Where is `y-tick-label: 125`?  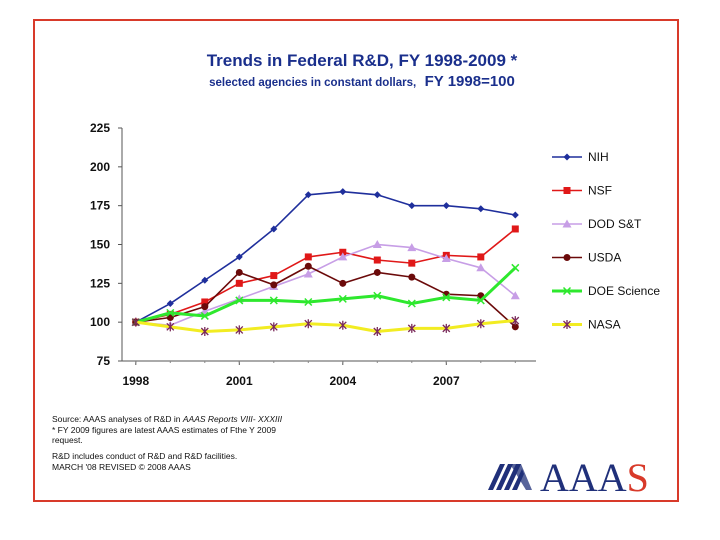 y-tick-label: 125 is located at coordinates (100, 283).